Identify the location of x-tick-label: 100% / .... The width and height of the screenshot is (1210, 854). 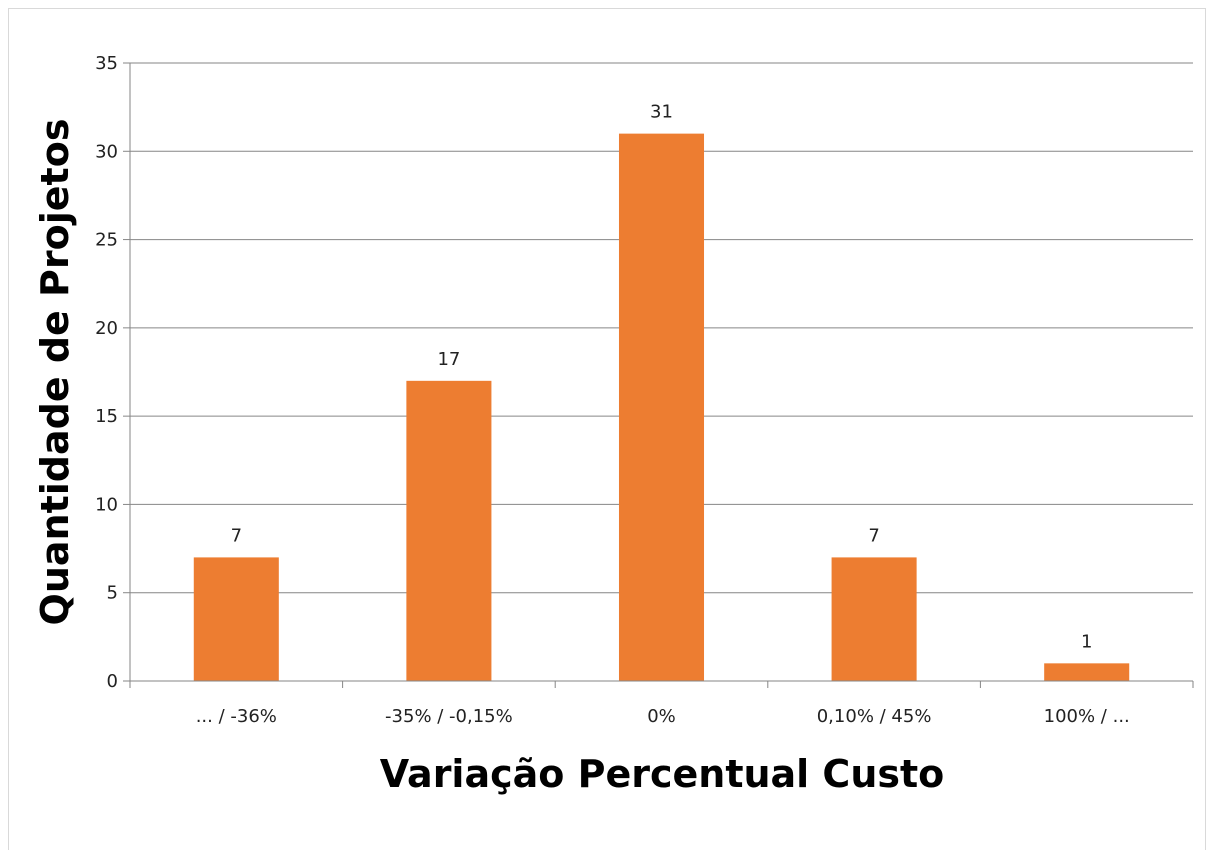
(1087, 716).